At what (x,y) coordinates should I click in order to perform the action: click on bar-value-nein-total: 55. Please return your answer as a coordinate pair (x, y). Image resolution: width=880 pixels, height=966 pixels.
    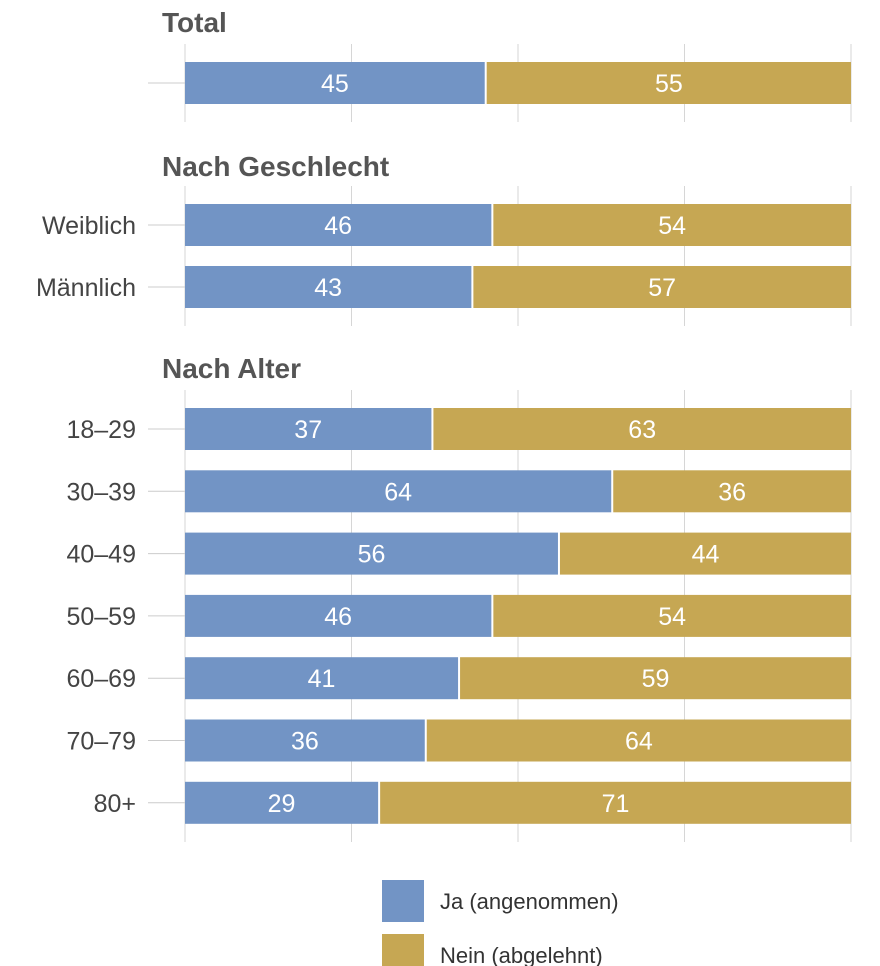
    Looking at the image, I should click on (669, 84).